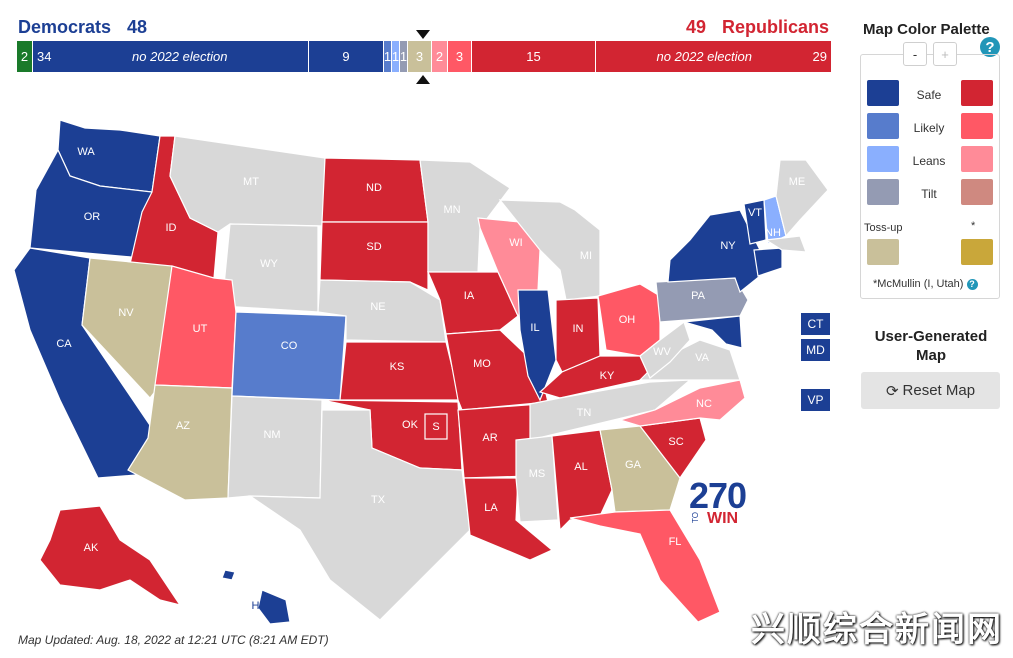  What do you see at coordinates (728, 246) in the screenshot?
I see `label-ny: NY` at bounding box center [728, 246].